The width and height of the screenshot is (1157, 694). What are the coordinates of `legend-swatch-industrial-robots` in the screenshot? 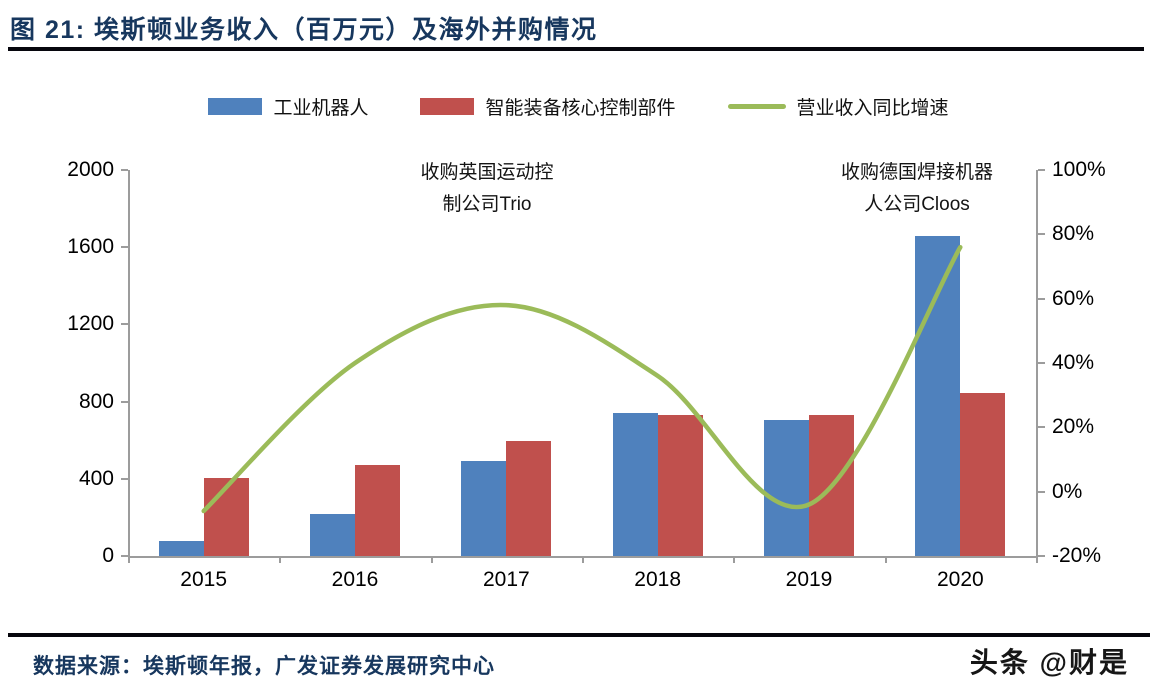 It's located at (235, 106).